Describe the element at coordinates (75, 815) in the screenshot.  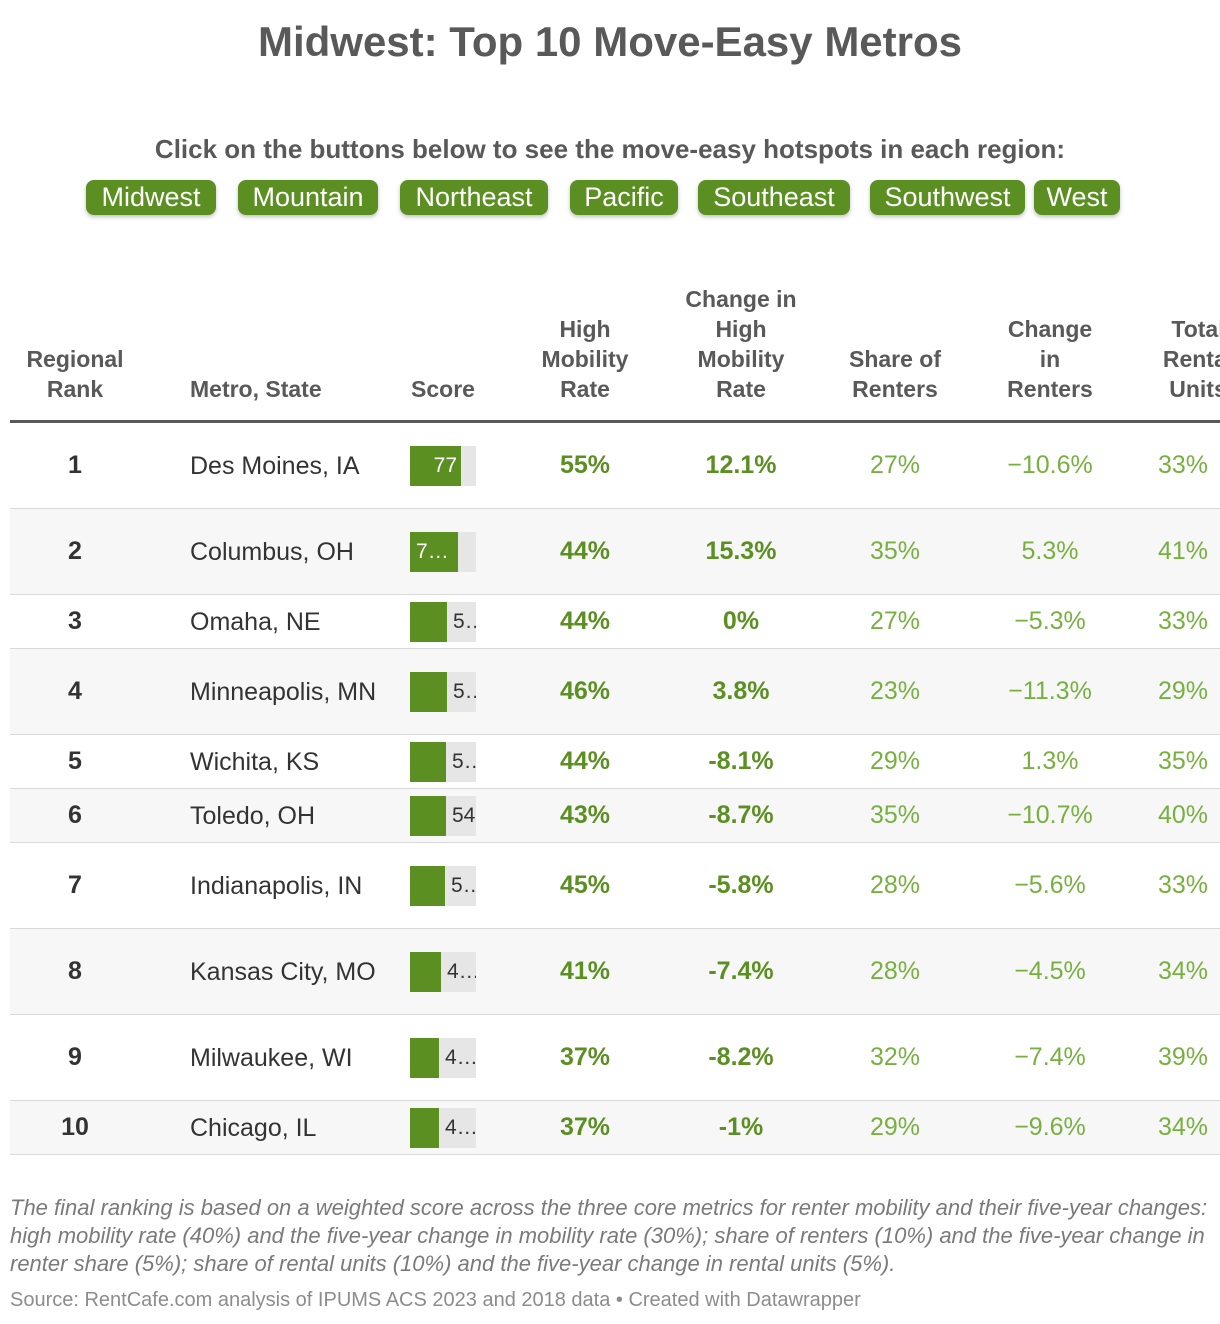
I see `rank-cell: 6` at that location.